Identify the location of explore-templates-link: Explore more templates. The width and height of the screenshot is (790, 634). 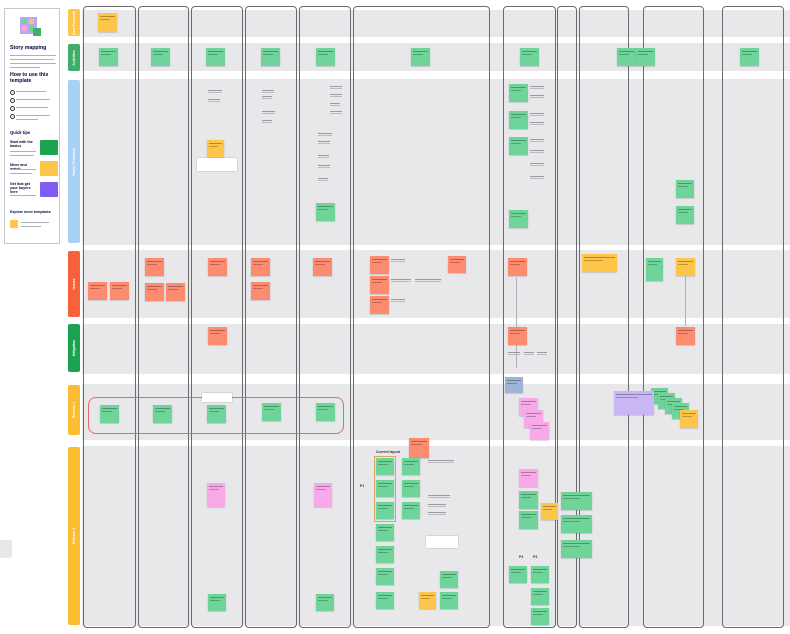
(30, 212).